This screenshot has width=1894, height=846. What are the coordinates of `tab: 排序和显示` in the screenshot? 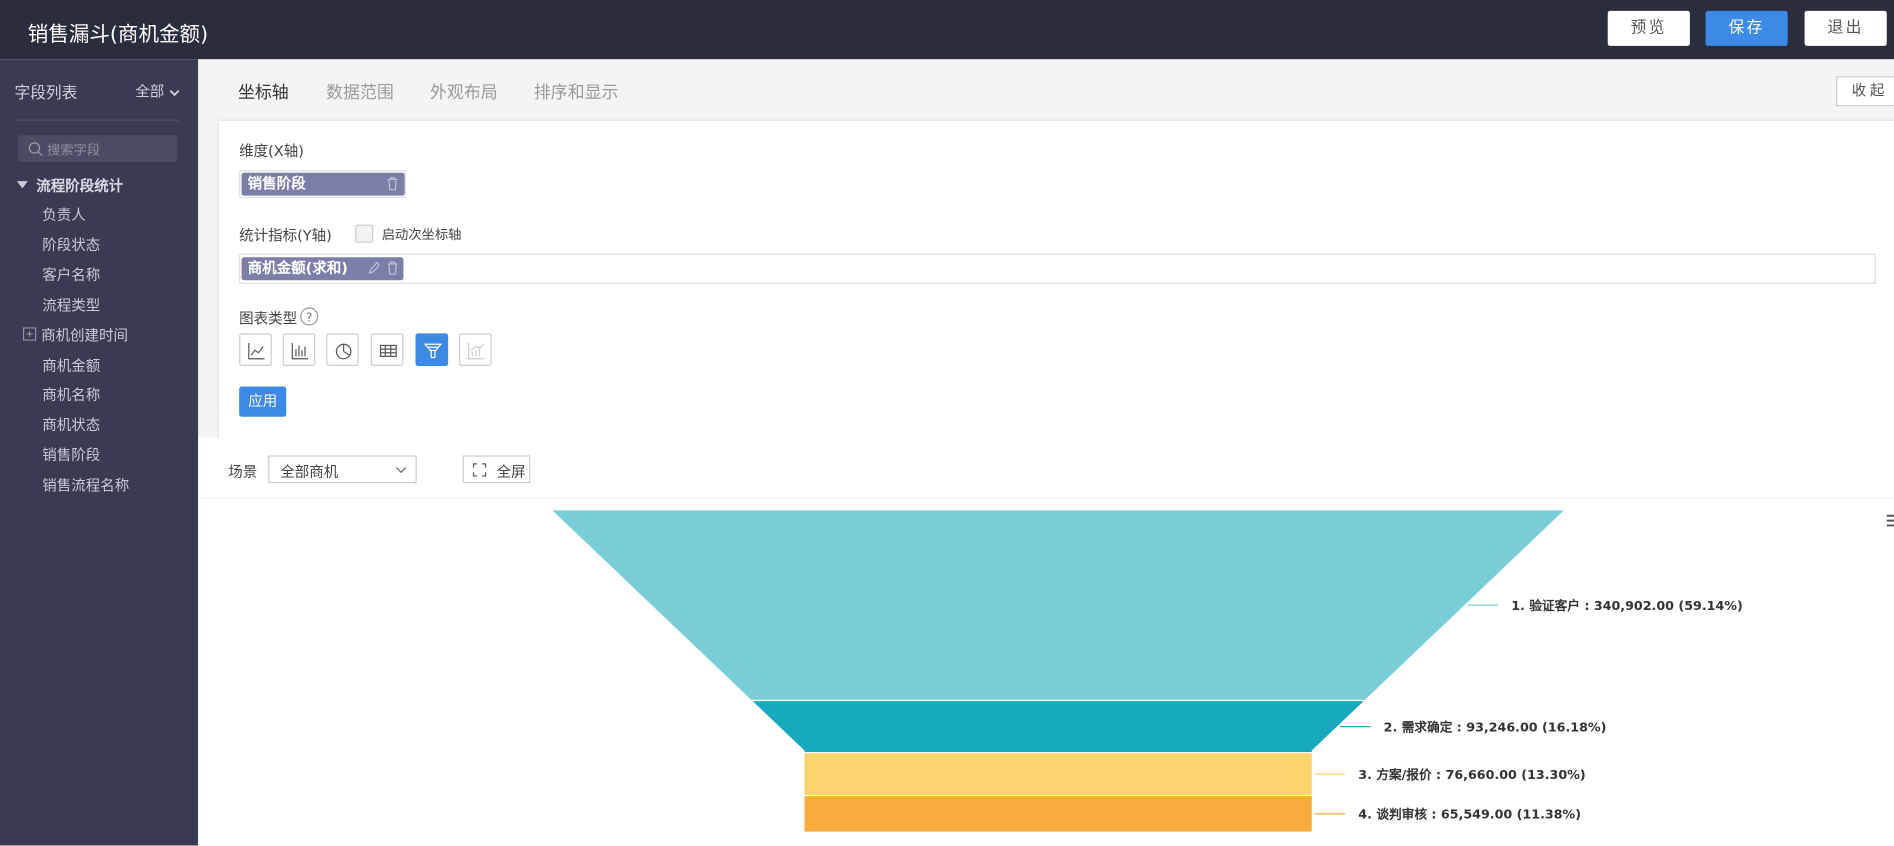 It's located at (576, 93).